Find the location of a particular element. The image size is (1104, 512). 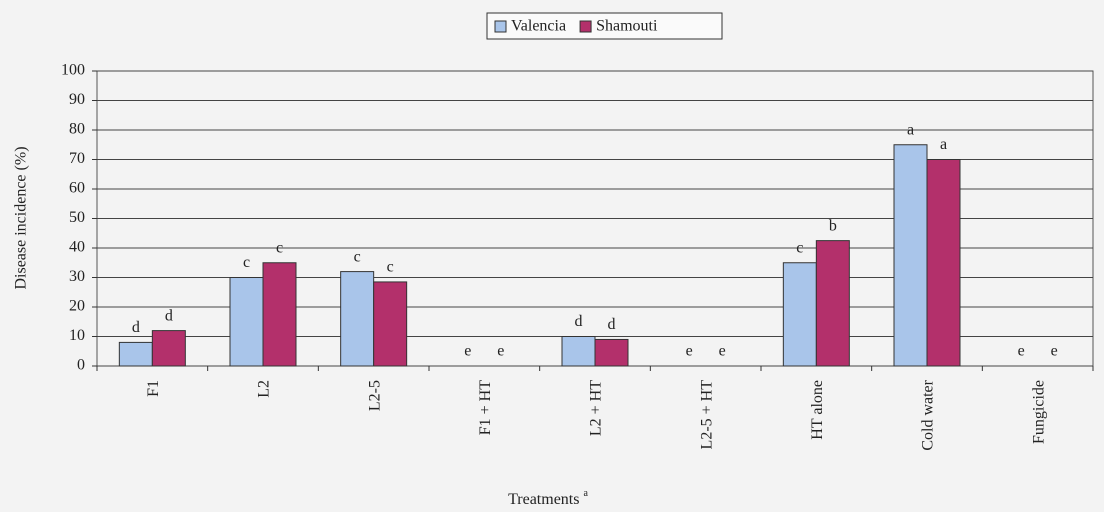

y-tick-label: 60 is located at coordinates (77, 188).